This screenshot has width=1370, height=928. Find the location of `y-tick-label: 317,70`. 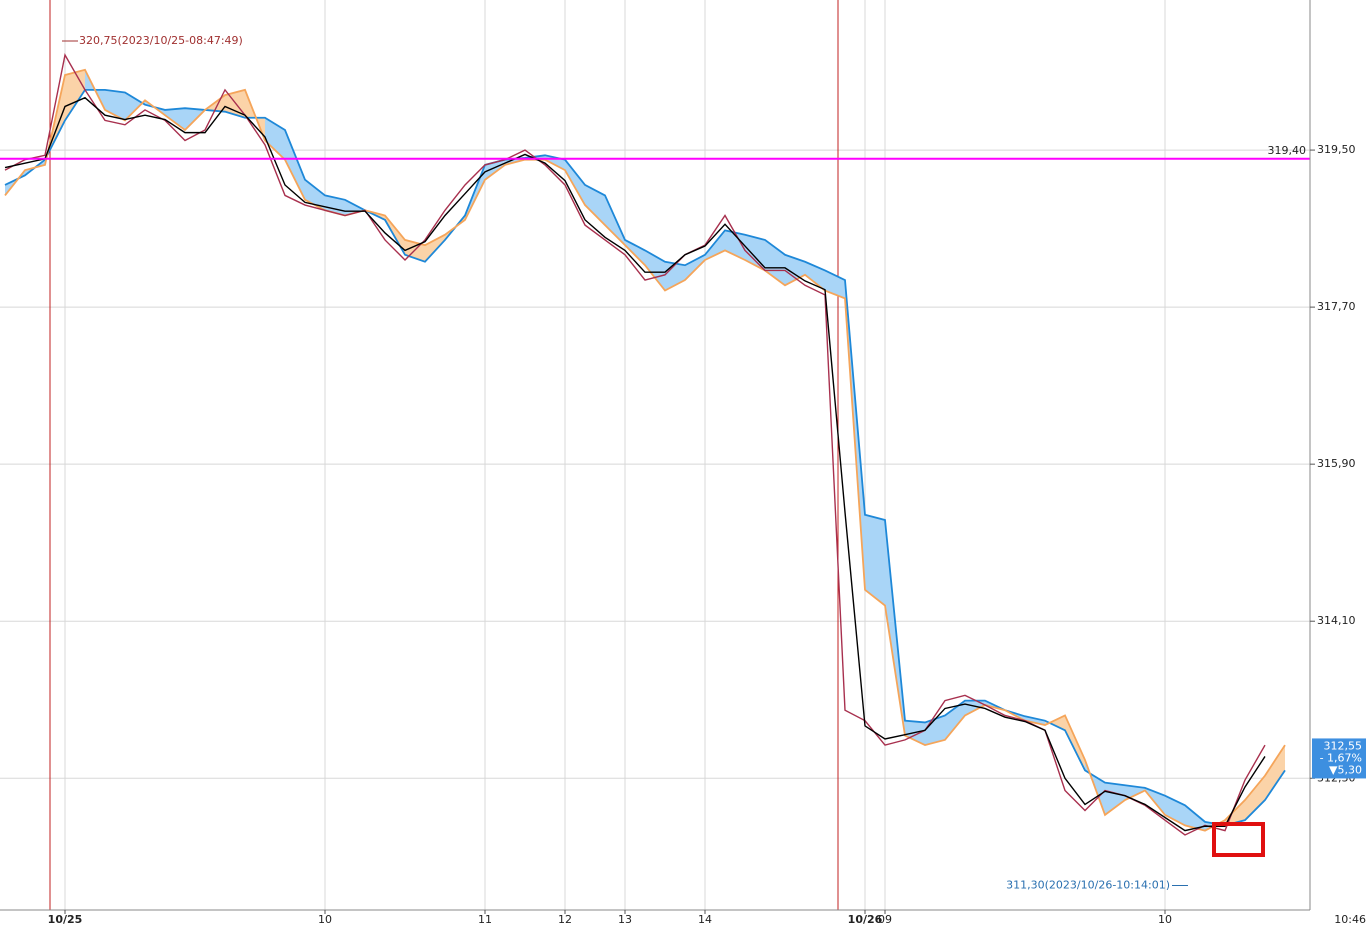

y-tick-label: 317,70 is located at coordinates (1336, 306).